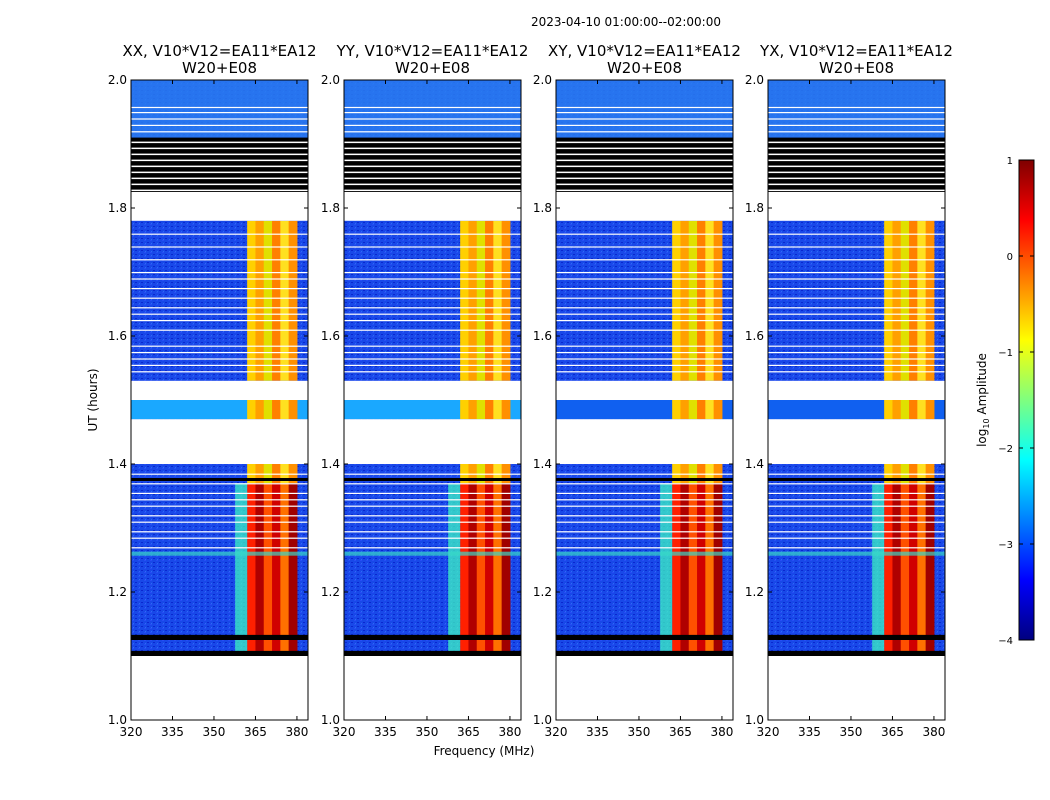  What do you see at coordinates (432, 553) in the screenshot?
I see `rfi-low-stripe` at bounding box center [432, 553].